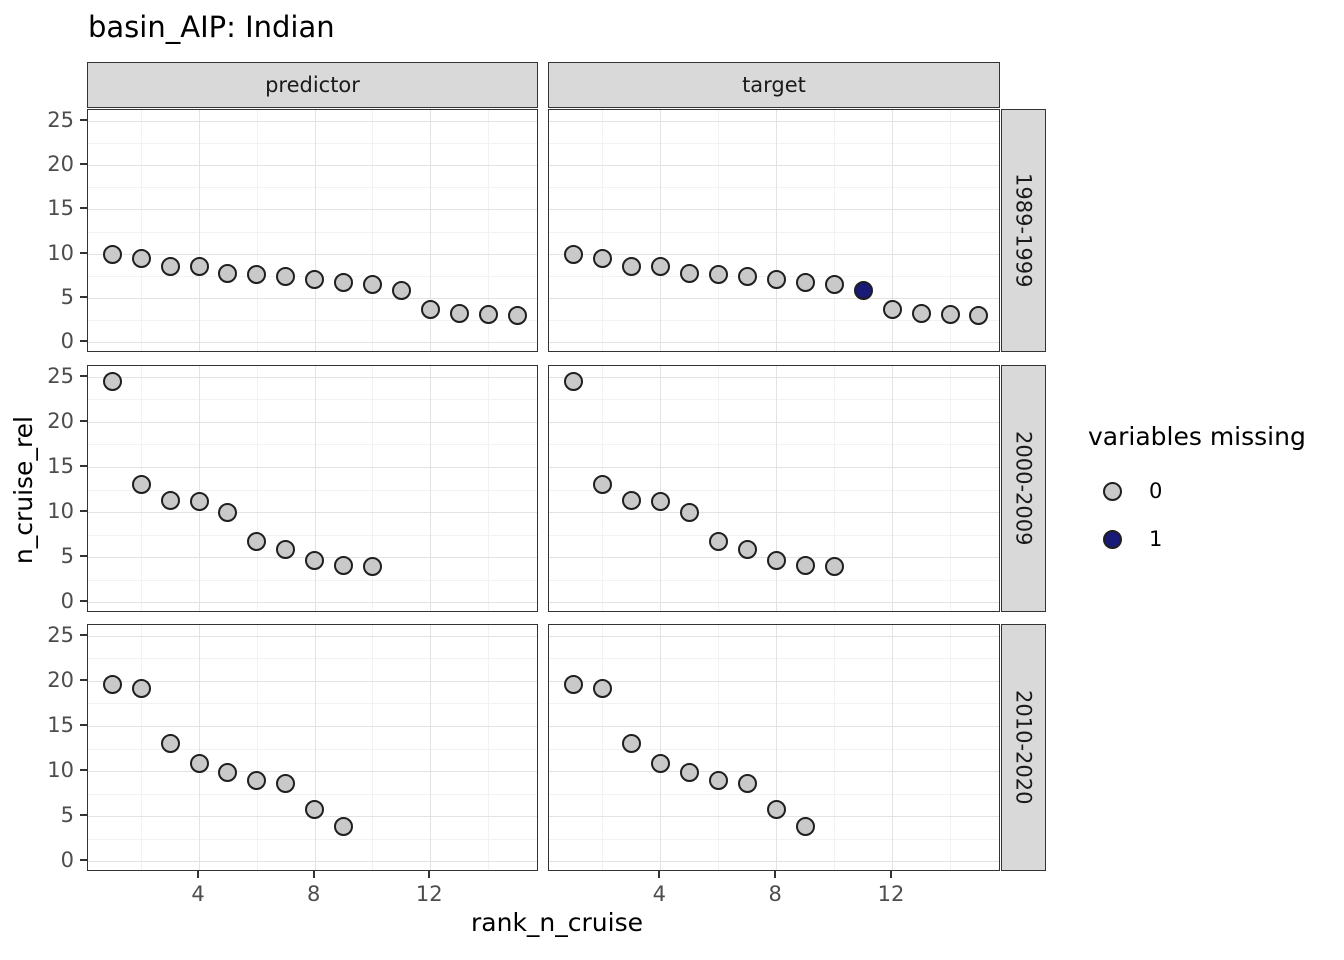 This screenshot has height=960, width=1344. I want to click on facet-col-strip-label: predictor, so click(312, 85).